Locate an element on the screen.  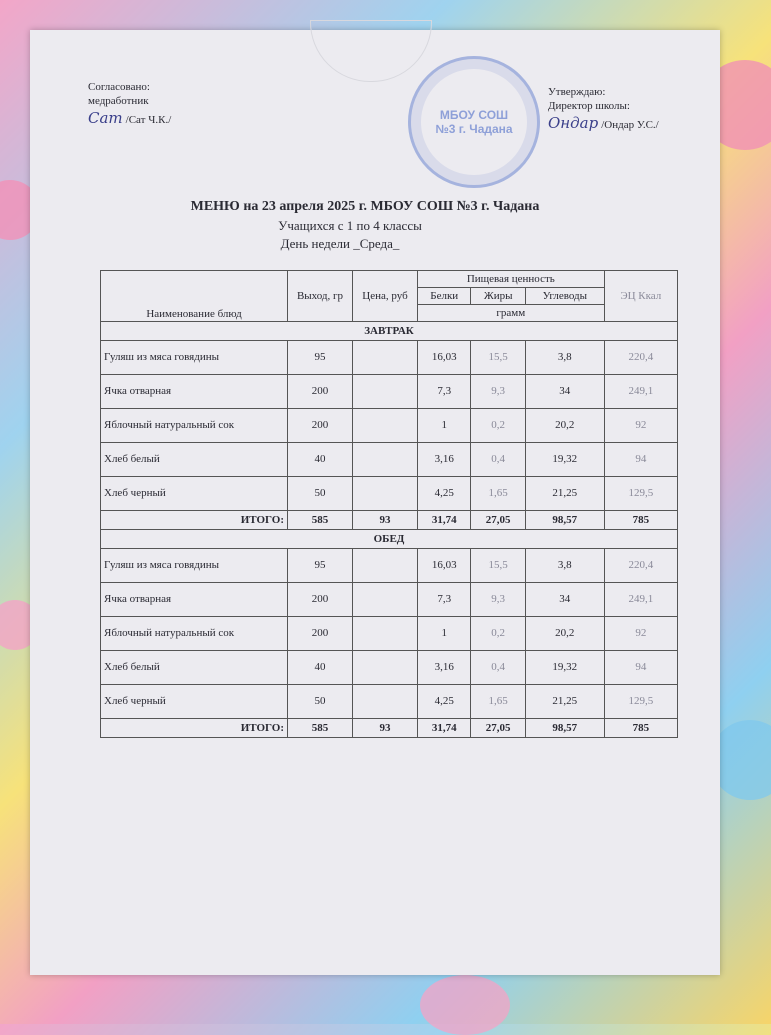
table-row: Хлеб белый 40 3,16 0,4 19,32 94 is located at coordinates (389, 667).